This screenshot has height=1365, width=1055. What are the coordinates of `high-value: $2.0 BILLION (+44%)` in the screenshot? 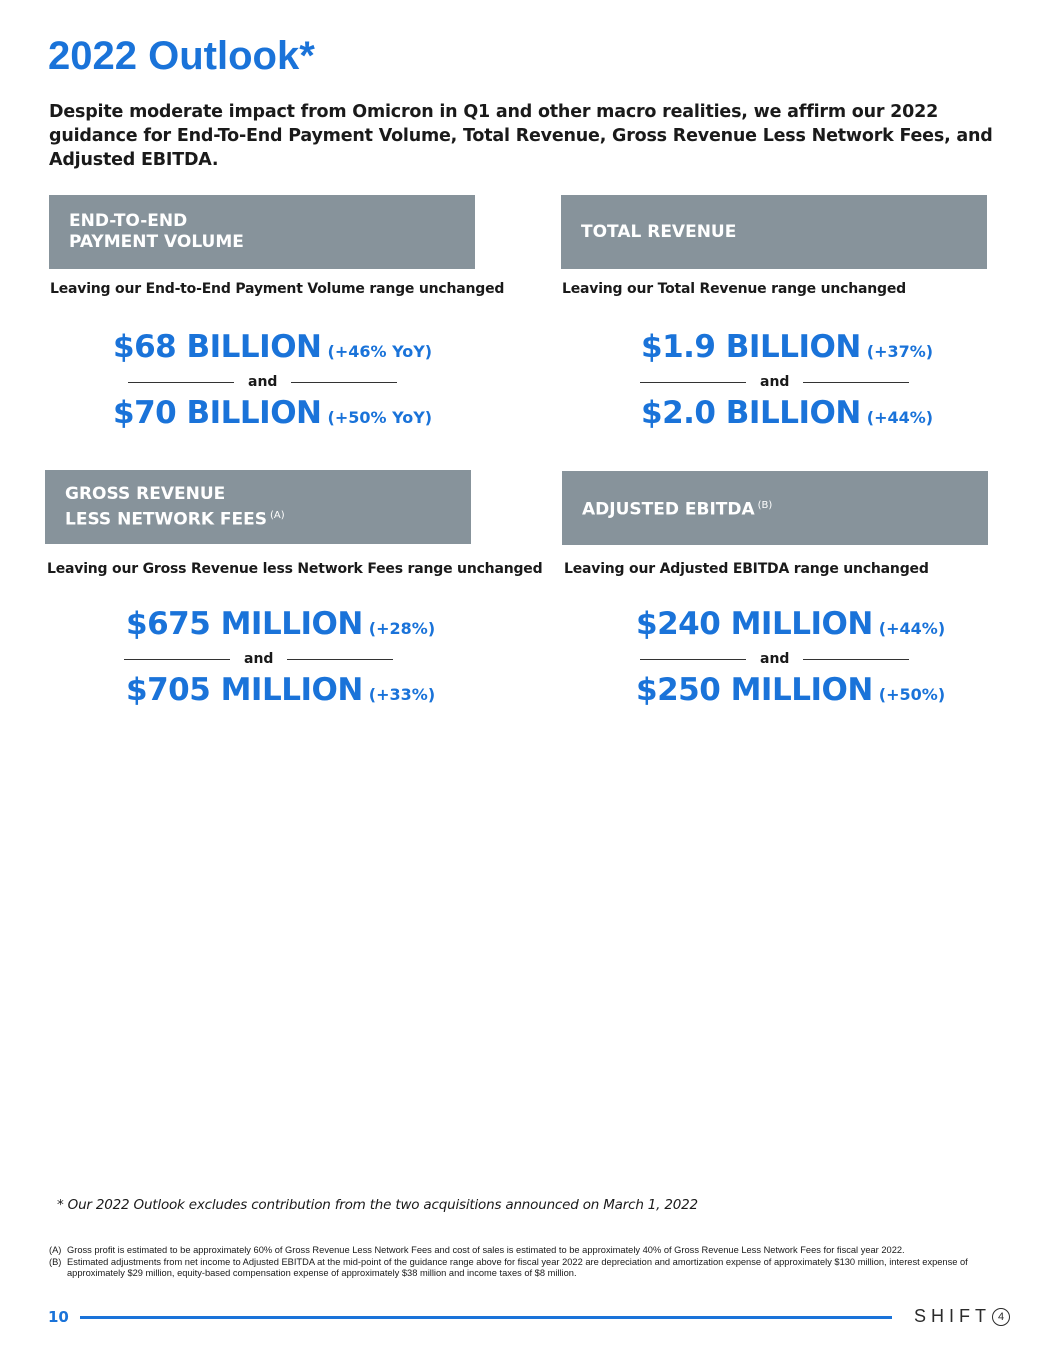 It's located at (787, 413).